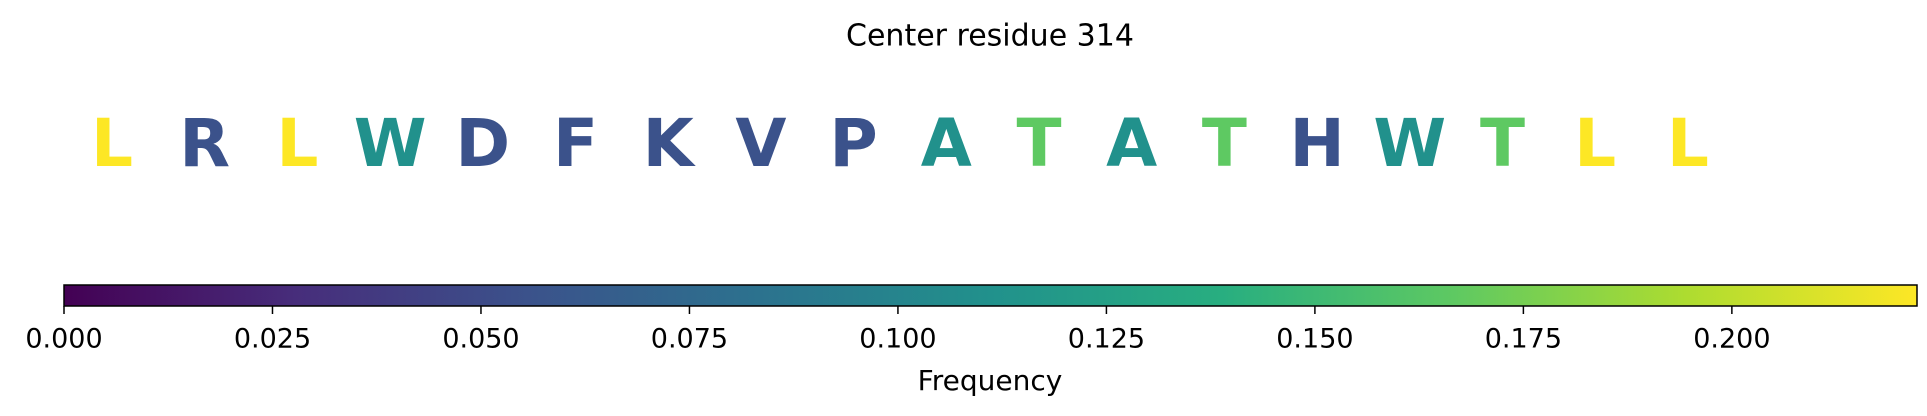  Describe the element at coordinates (272, 339) in the screenshot. I see `x-tick-label: 0.025` at that location.